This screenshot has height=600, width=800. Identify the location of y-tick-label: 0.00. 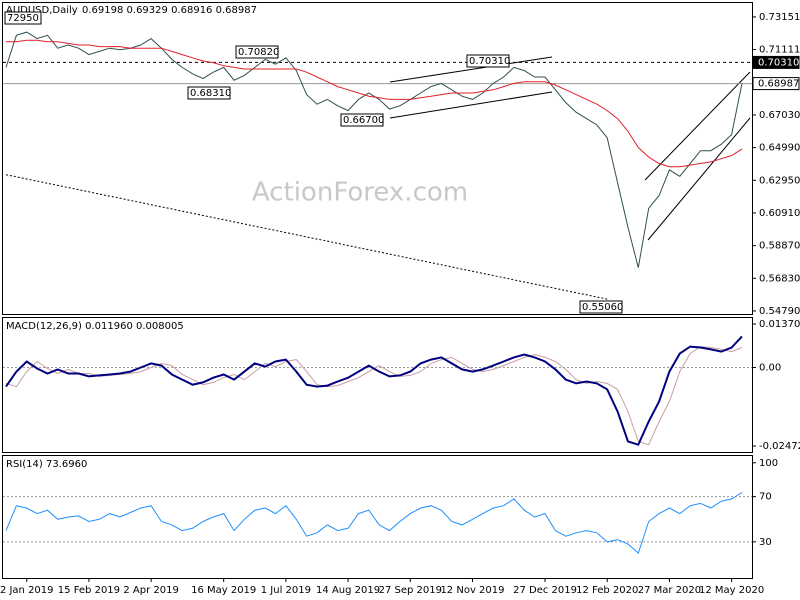
(770, 368).